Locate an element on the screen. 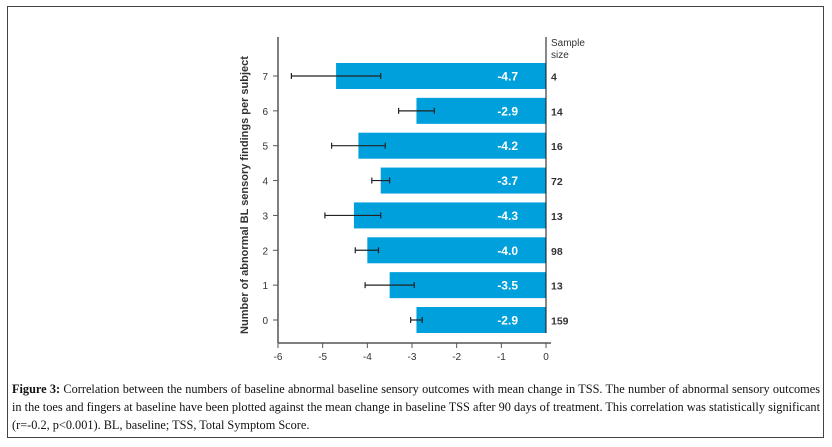 The width and height of the screenshot is (832, 447). bar-value-label: -4.7 is located at coordinates (507, 76).